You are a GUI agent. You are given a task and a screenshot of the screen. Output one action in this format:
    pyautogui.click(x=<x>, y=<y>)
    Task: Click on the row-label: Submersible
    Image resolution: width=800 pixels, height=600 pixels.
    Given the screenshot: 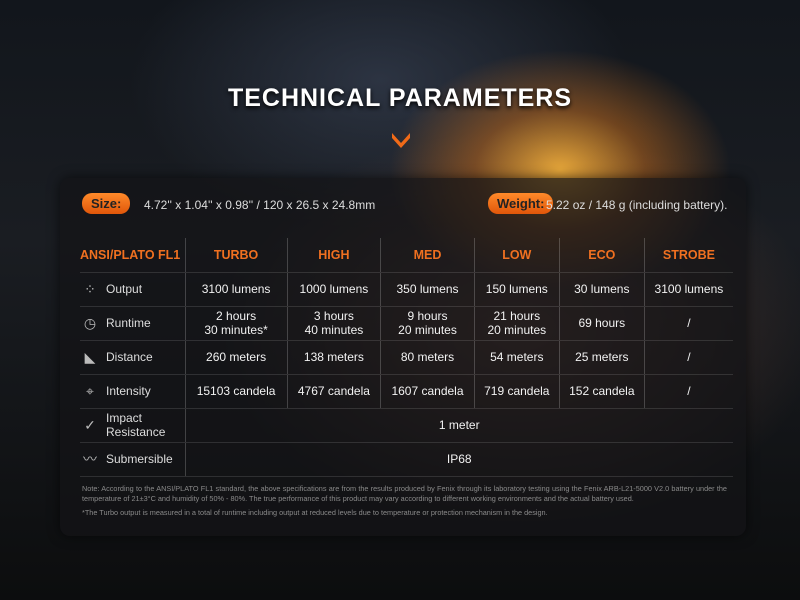 What is the action you would take?
    pyautogui.click(x=139, y=459)
    